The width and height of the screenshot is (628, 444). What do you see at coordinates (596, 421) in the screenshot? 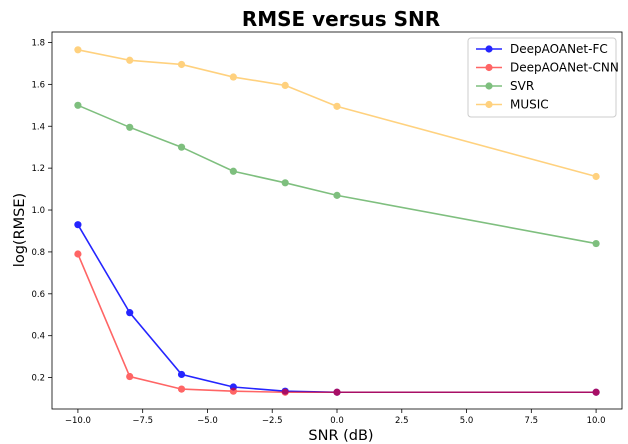
I see `x-tick-label: 10.0` at bounding box center [596, 421].